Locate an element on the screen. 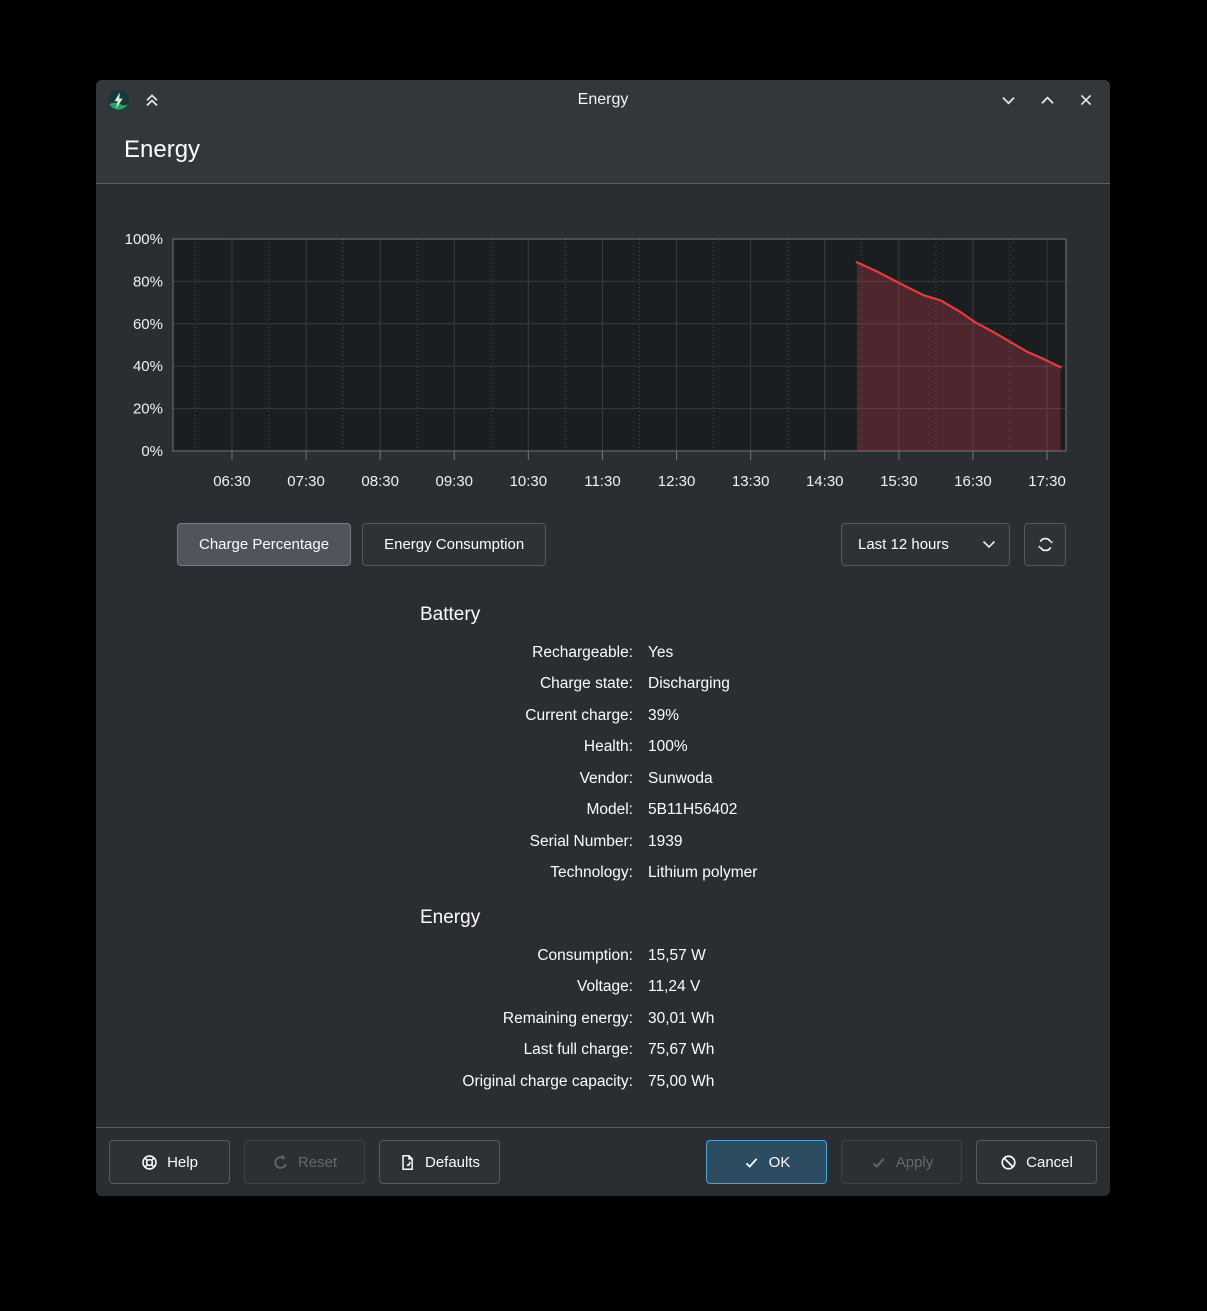  energy-consumption-label: Energy Consumption is located at coordinates (454, 544).